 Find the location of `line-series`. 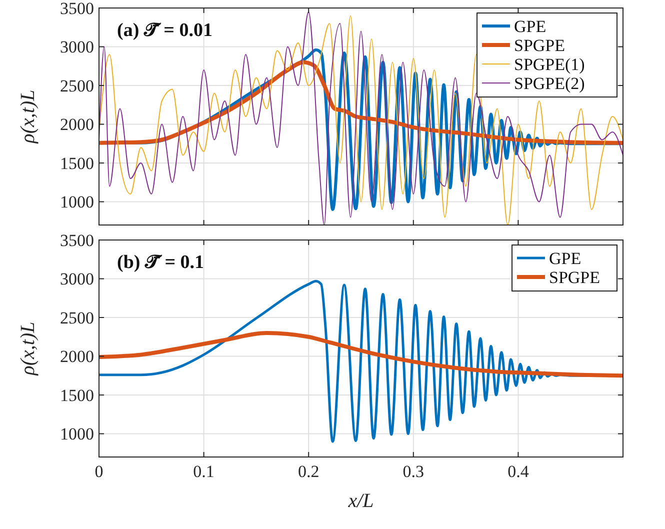

line-series is located at coordinates (361, 354).